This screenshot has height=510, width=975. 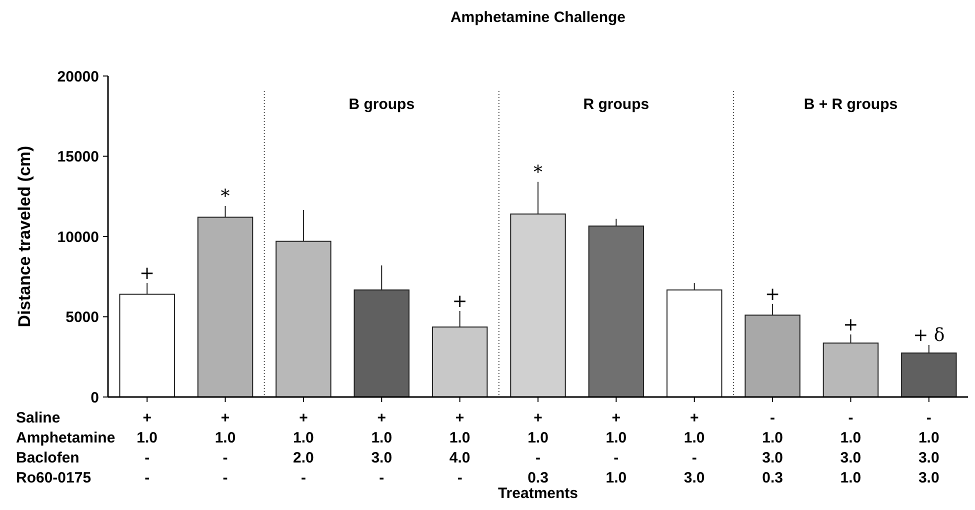 I want to click on x-tick-label: + 1.0 3.0 -, so click(x=381, y=447).